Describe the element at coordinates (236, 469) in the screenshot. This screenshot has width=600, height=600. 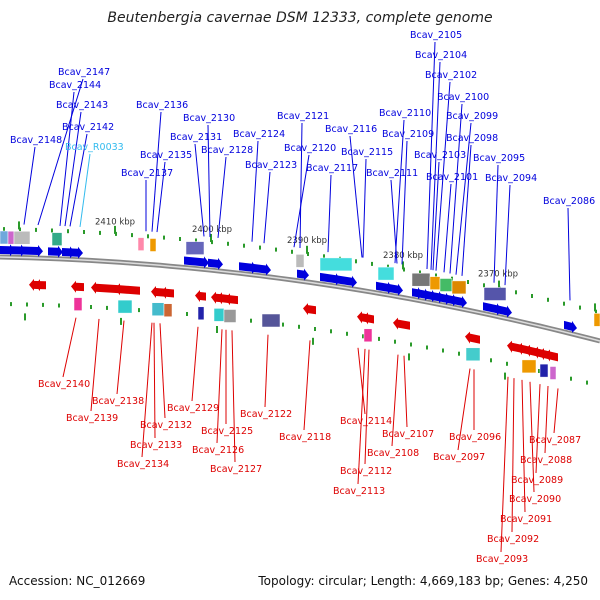
I see `reverse-gene-label: Bcav_2127` at that location.